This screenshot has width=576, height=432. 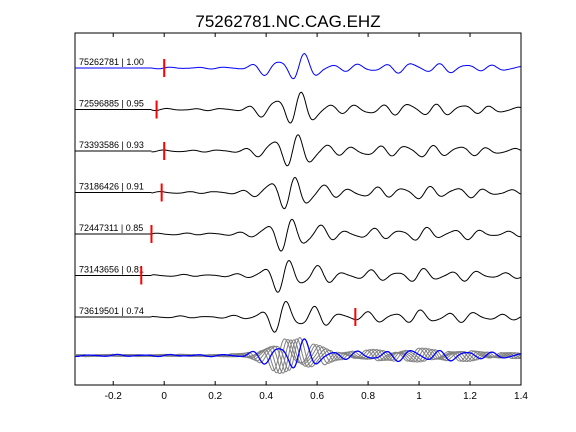 What do you see at coordinates (111, 145) in the screenshot?
I see `trace-label-73393586: 73393586 | 0.93` at bounding box center [111, 145].